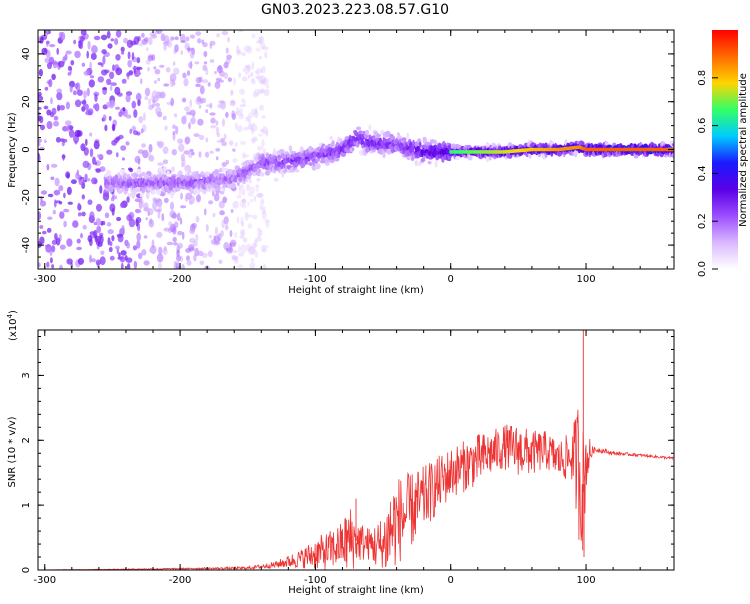 This screenshot has width=750, height=604. What do you see at coordinates (451, 279) in the screenshot?
I see `spectrogram-x-tick-label: 0` at bounding box center [451, 279].